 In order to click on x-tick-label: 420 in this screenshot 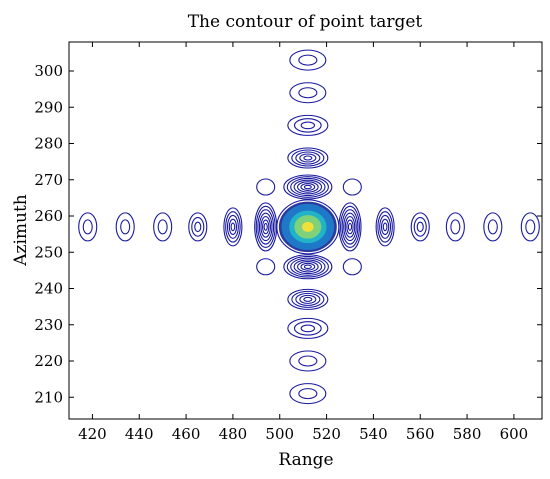, I will do `click(92, 434)`.